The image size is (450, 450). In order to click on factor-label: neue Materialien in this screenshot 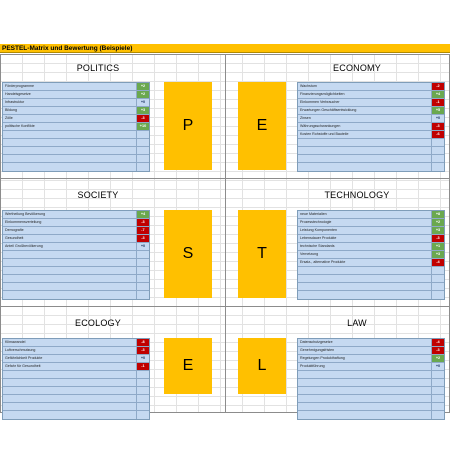, I will do `click(313, 214)`.